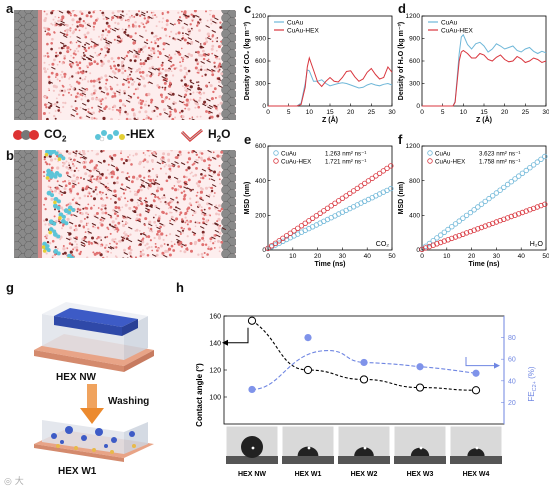 This screenshot has width=549, height=492. Describe the element at coordinates (364, 355) in the screenshot. I see `contact-angle-curve` at that location.